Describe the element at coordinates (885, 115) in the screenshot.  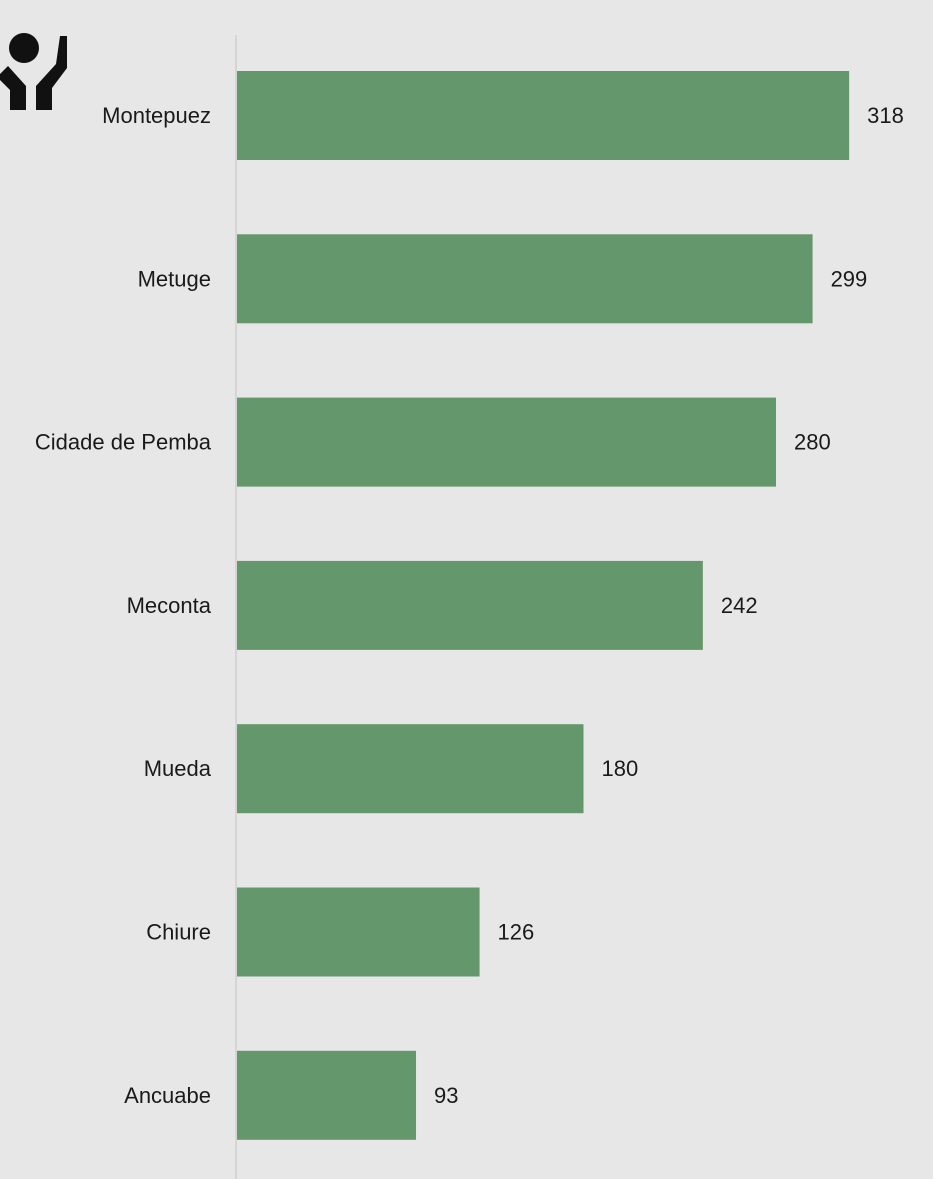
I see `data-label: 318` at that location.